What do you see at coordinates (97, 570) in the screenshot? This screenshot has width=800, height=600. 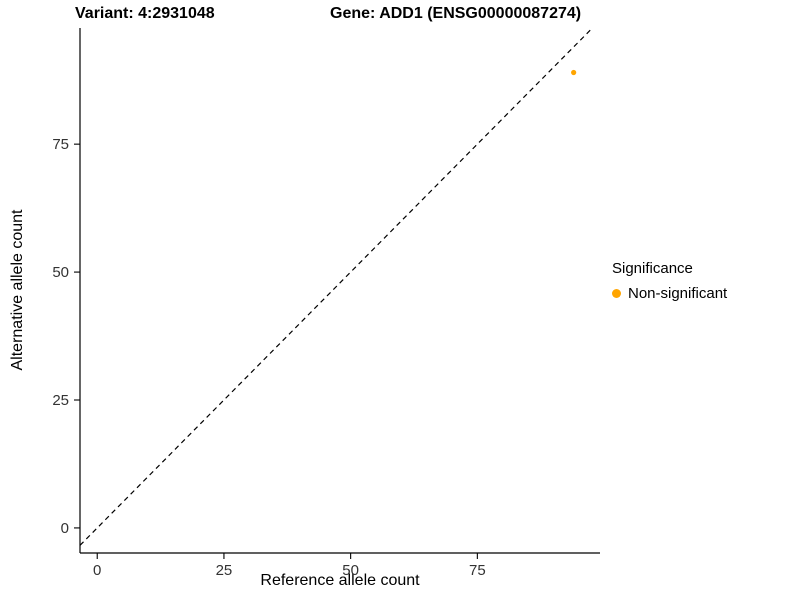 I see `x-tick-label: 0` at bounding box center [97, 570].